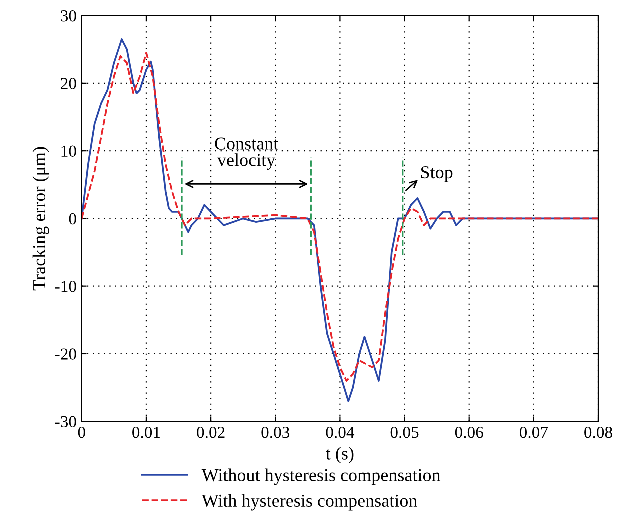 The image size is (630, 527). What do you see at coordinates (437, 174) in the screenshot?
I see `annotation: Stop` at bounding box center [437, 174].